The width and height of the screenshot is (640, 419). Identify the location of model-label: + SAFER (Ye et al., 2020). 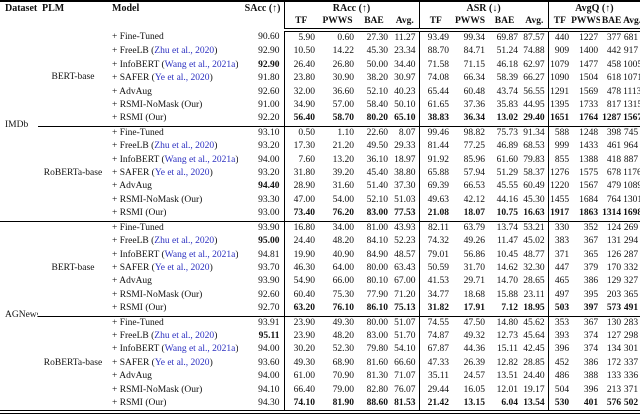
(173, 268).